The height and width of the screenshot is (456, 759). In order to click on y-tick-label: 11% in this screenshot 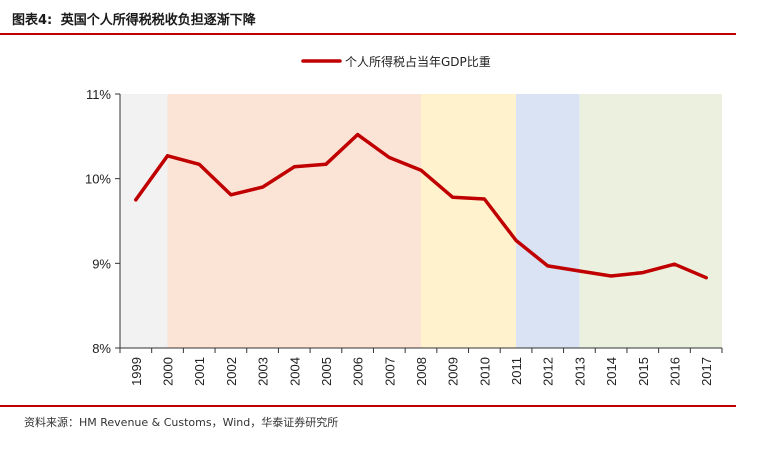, I will do `click(98, 94)`.